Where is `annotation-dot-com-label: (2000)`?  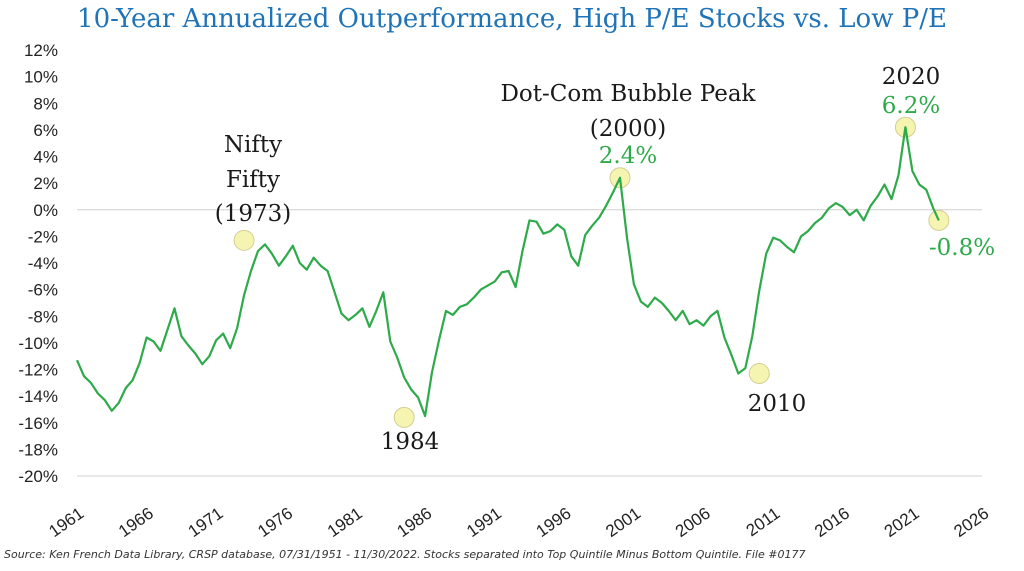 annotation-dot-com-label: (2000) is located at coordinates (628, 129).